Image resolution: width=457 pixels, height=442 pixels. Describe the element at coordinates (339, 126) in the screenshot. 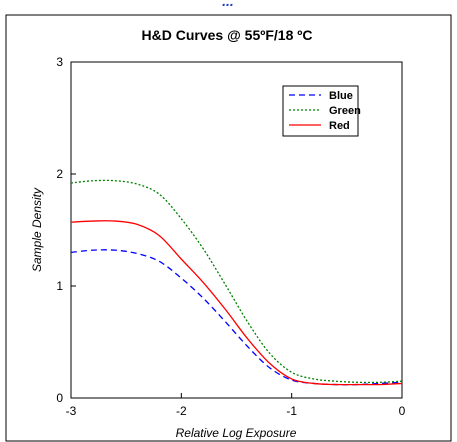

I see `legend-label-red: Red` at that location.